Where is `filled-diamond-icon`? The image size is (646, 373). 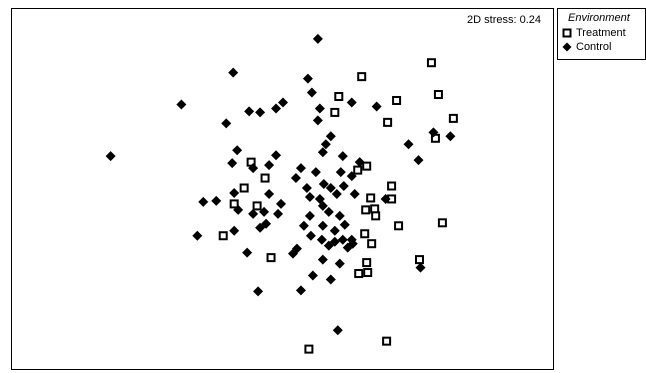
filled-diamond-icon is located at coordinates (567, 46).